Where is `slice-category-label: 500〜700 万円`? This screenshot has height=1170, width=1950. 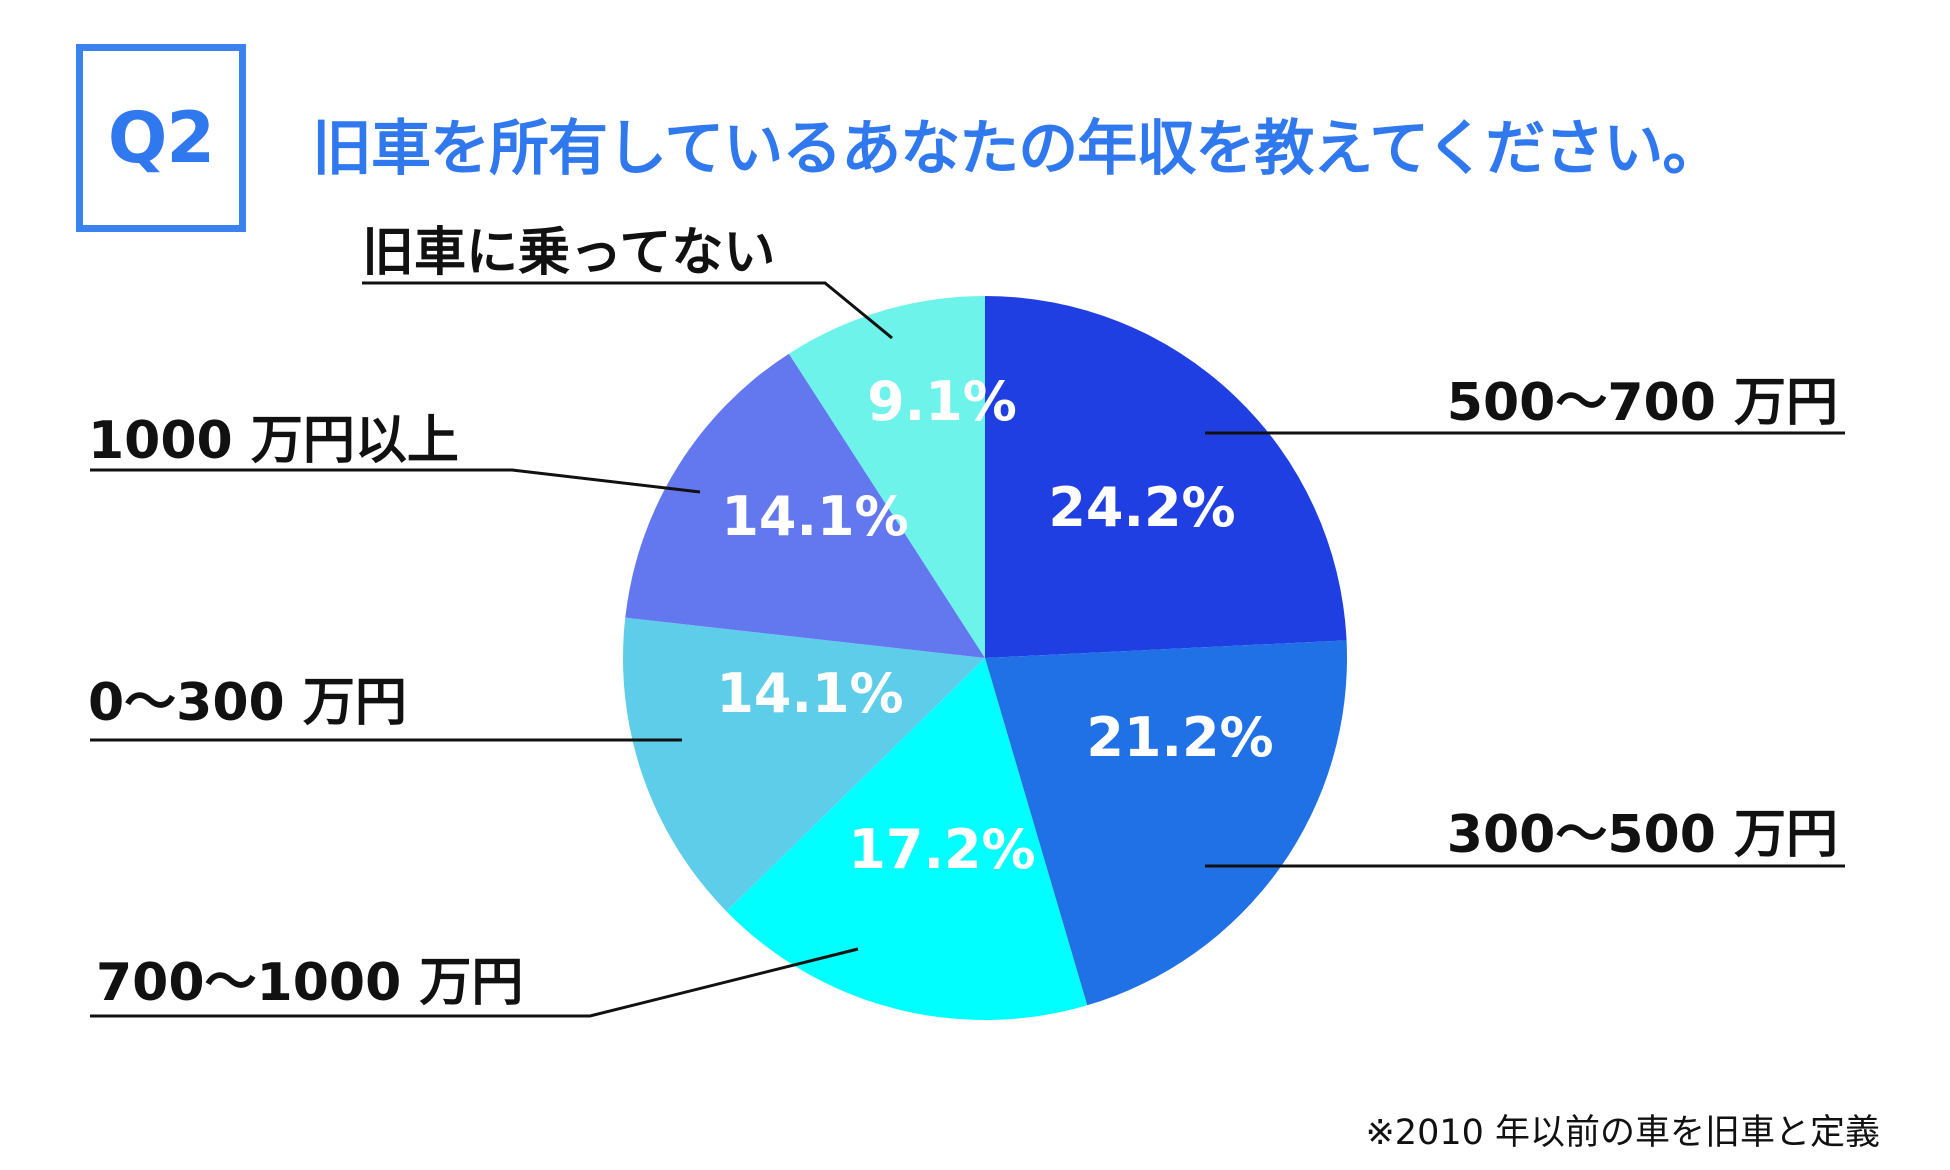
slice-category-label: 500〜700 万円 is located at coordinates (1642, 403).